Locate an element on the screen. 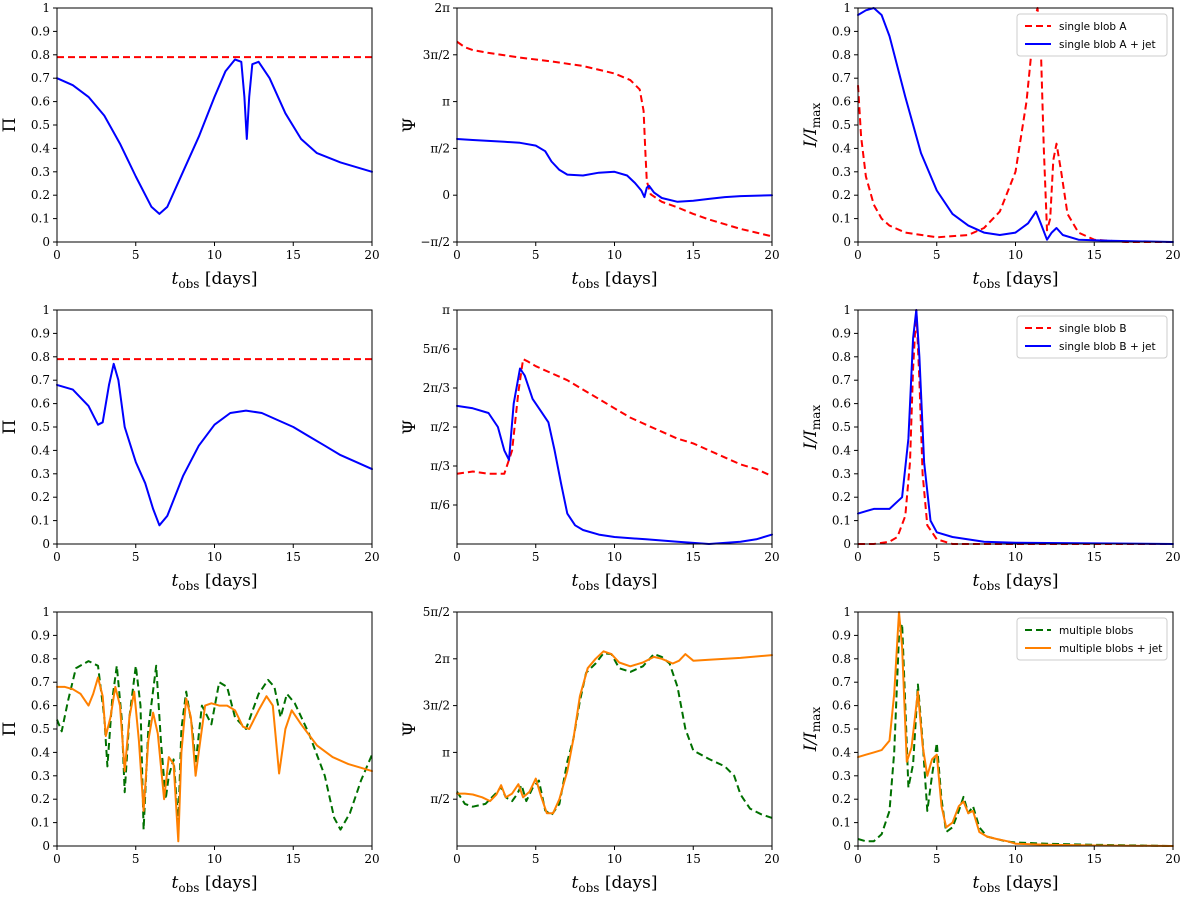  y-tick-label-r2c1-0: 0 is located at coordinates (46, 544).